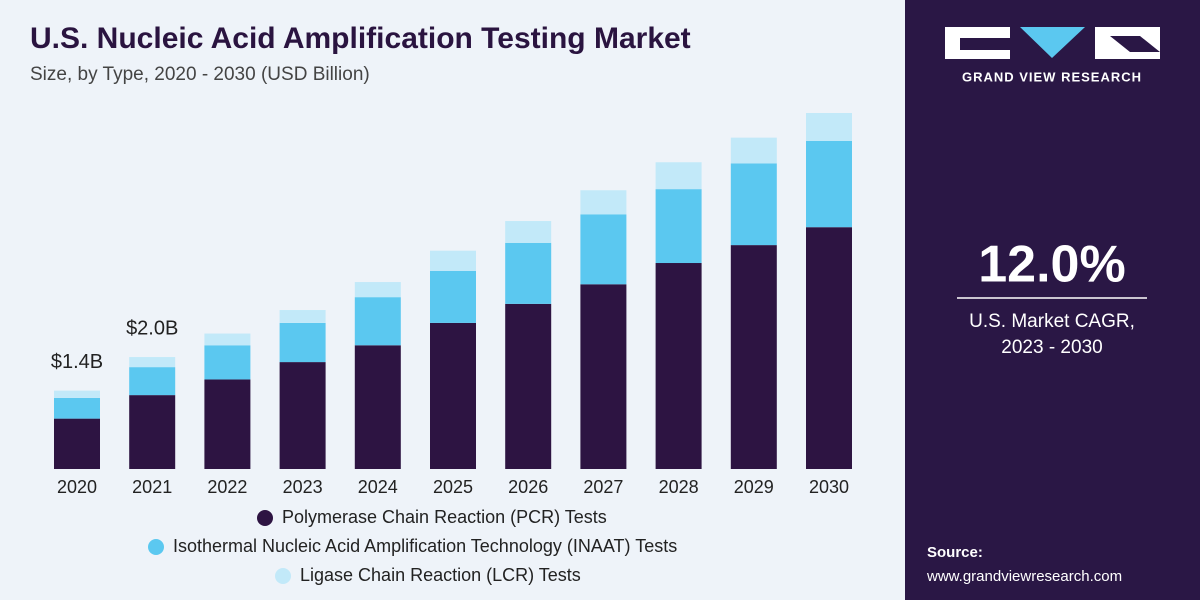 This screenshot has width=1200, height=605. I want to click on x-tick-label: 2023, so click(303, 487).